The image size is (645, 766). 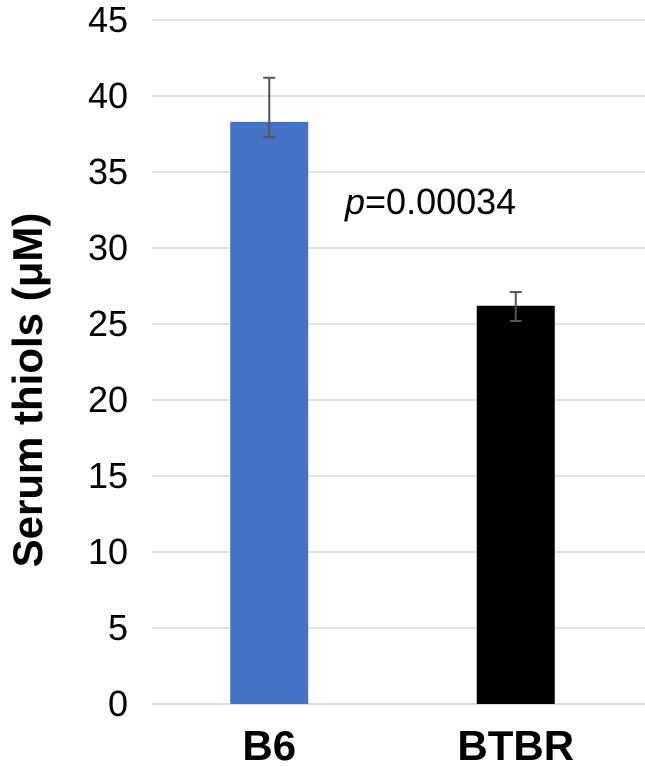 I want to click on p-value: =0.00034, so click(x=440, y=201).